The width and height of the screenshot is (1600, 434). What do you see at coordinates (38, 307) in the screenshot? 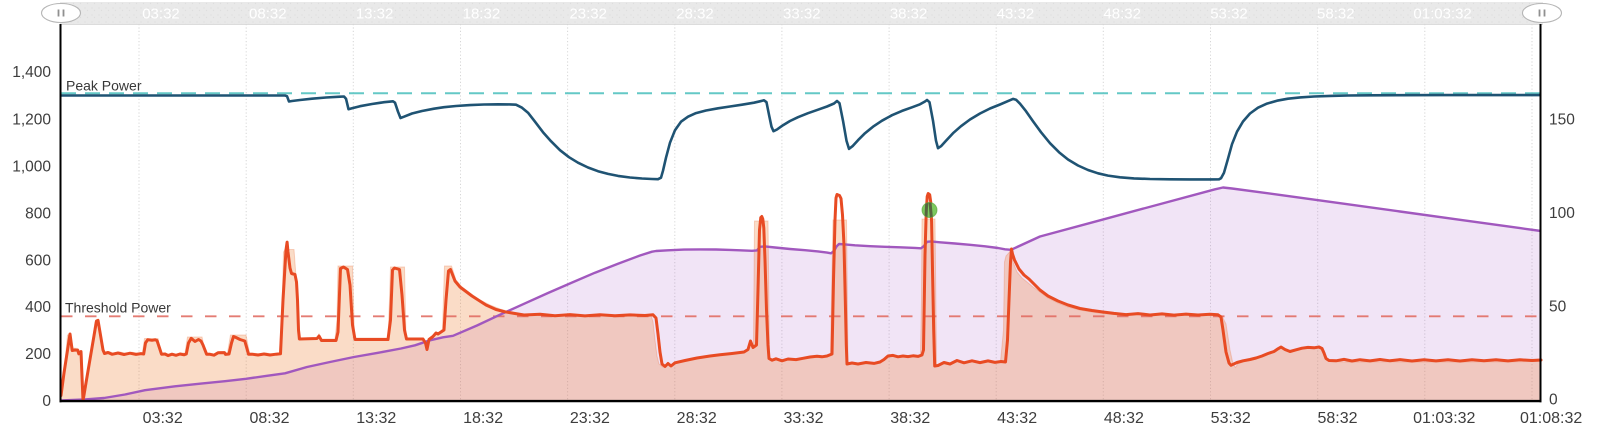
I see `svg-text: 400` at bounding box center [38, 307].